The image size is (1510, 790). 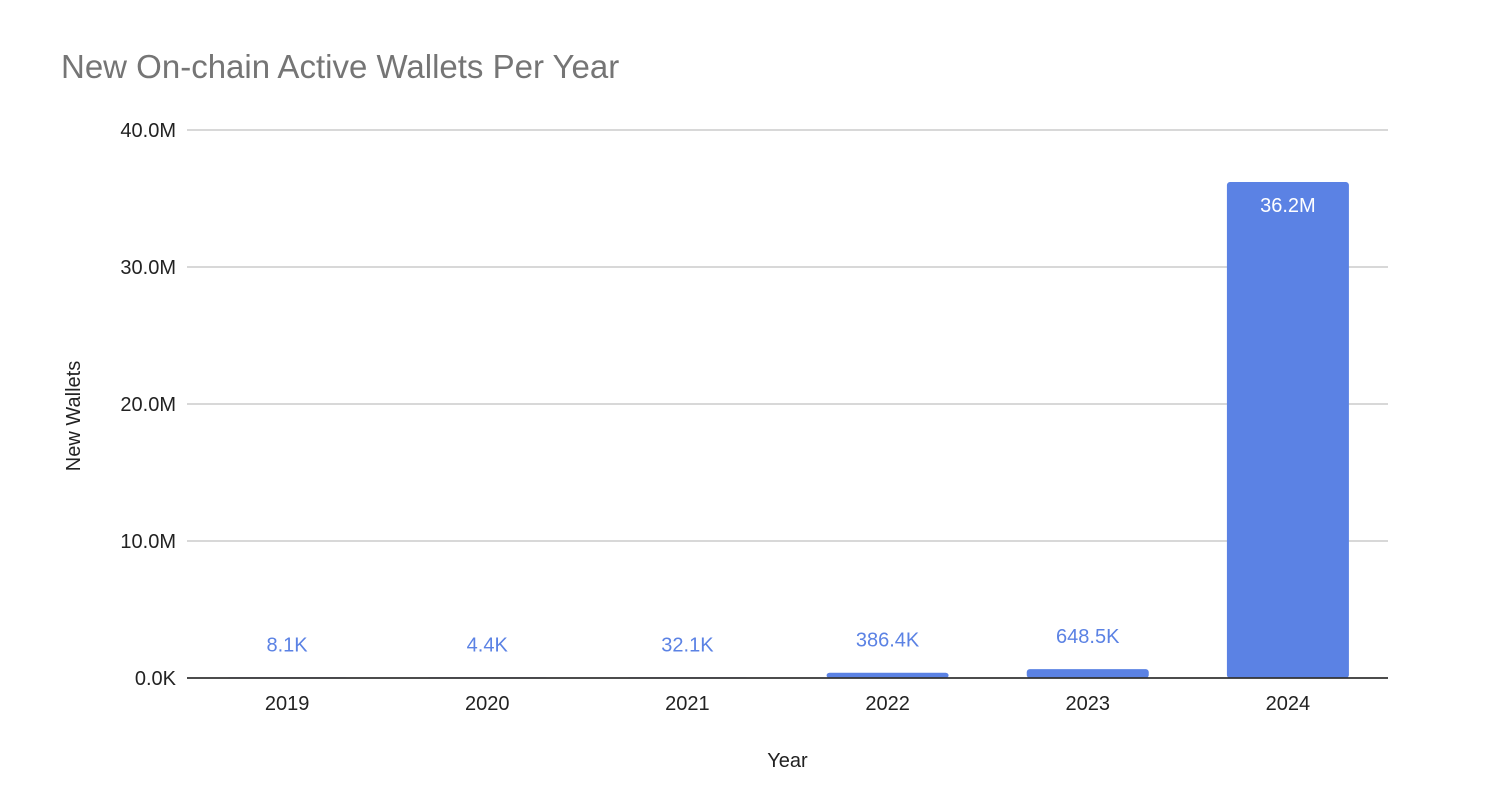 I want to click on y-axis-ticks: 0.0K 10.0M 20.0M 30.0M 40.0M, so click(x=148, y=405).